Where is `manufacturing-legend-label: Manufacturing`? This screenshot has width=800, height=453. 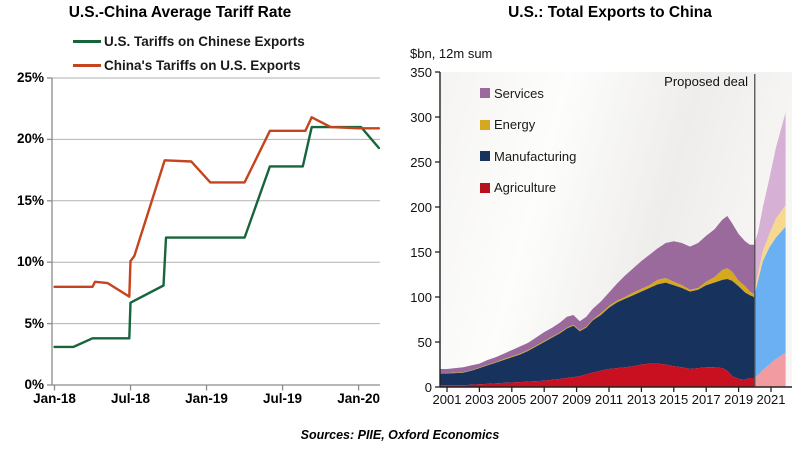 manufacturing-legend-label: Manufacturing is located at coordinates (535, 156).